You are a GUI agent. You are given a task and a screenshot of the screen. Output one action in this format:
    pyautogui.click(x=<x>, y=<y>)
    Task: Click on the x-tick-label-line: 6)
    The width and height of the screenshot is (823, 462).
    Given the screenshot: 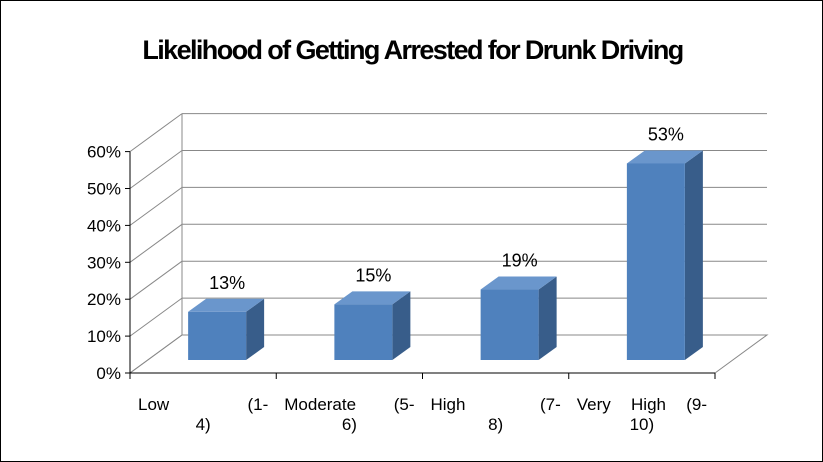 What is the action you would take?
    pyautogui.click(x=349, y=424)
    